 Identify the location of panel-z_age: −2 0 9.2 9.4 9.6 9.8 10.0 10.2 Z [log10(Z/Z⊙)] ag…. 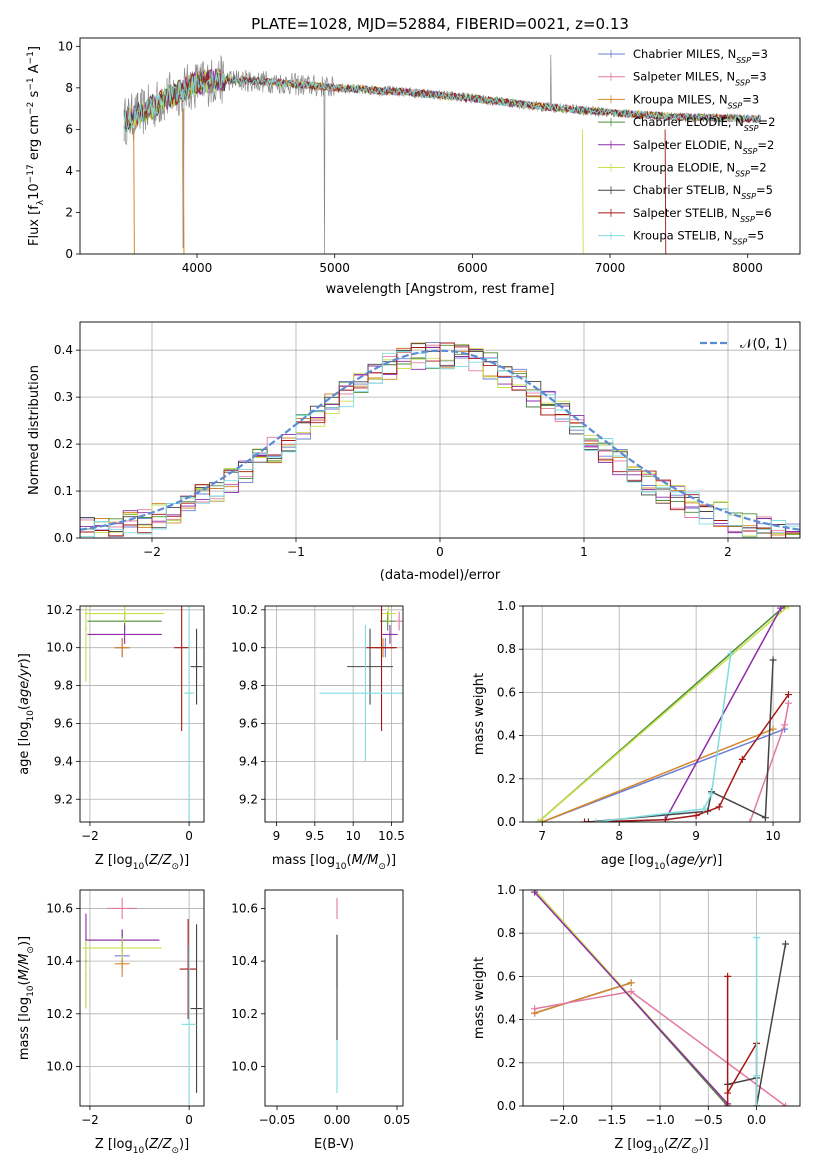
(111, 737).